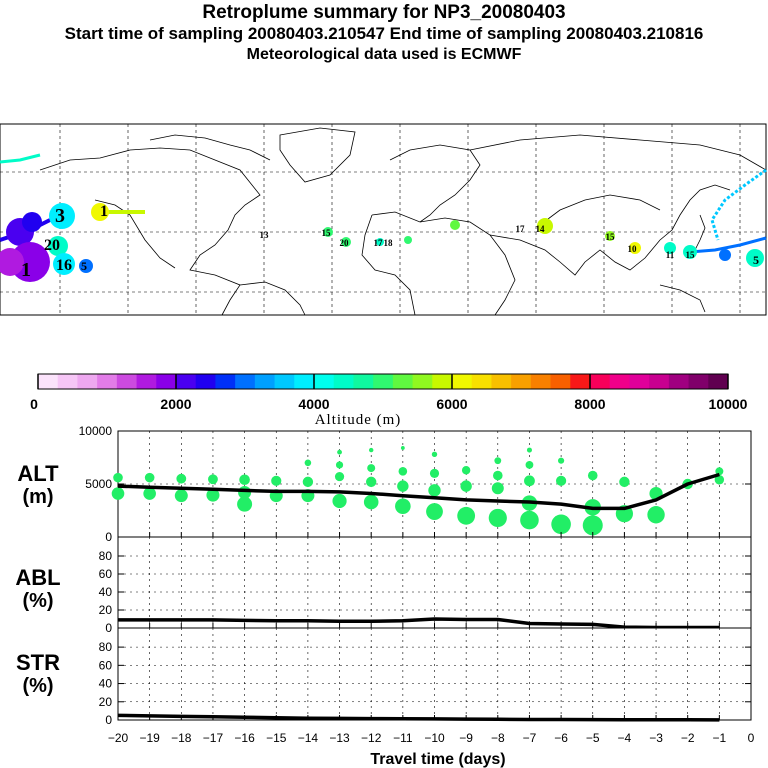 The image size is (768, 768). I want to click on panel-title: ALT, so click(38, 473).